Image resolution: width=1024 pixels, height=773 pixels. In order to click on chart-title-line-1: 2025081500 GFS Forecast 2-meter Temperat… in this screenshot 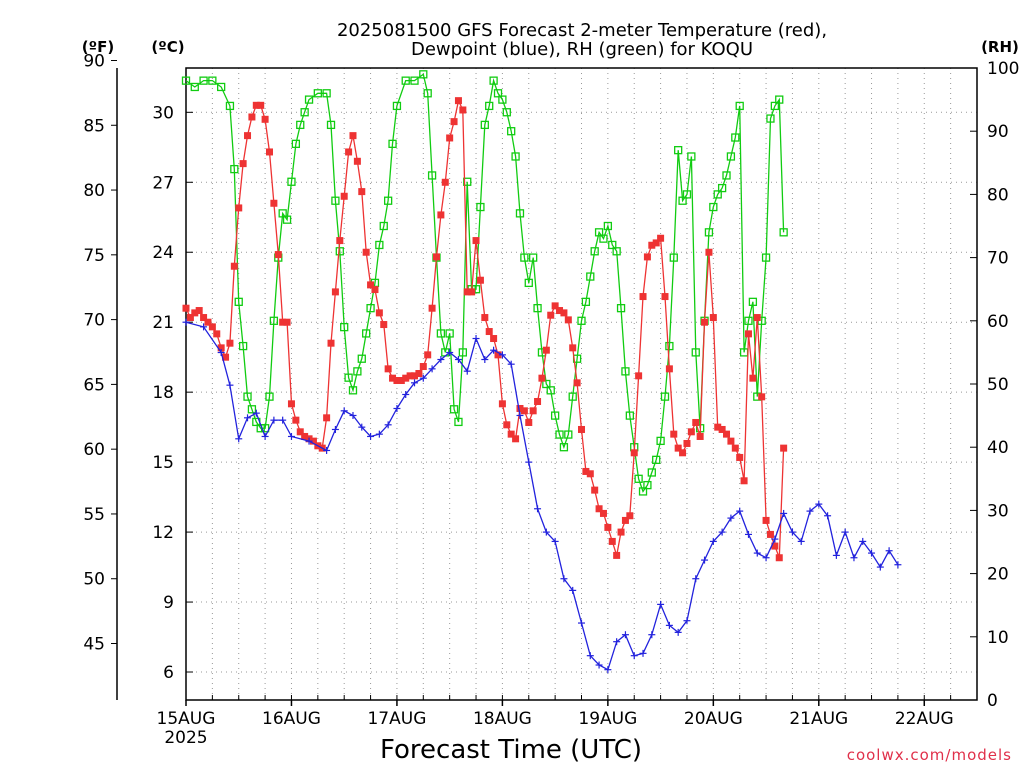, I will do `click(582, 30)`.